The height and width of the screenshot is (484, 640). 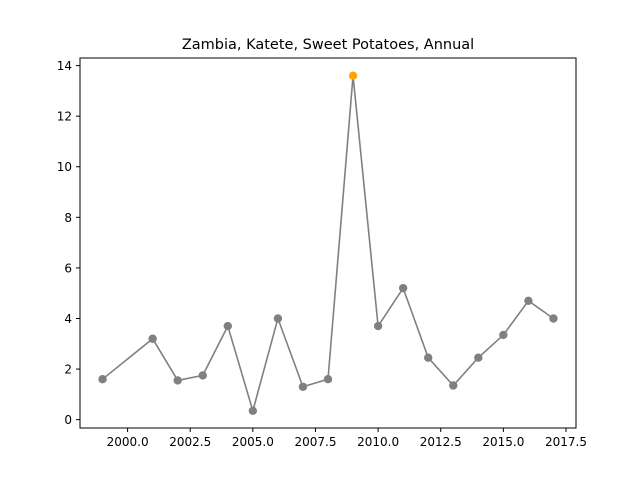 I want to click on y-tick-label: 10, so click(x=64, y=167).